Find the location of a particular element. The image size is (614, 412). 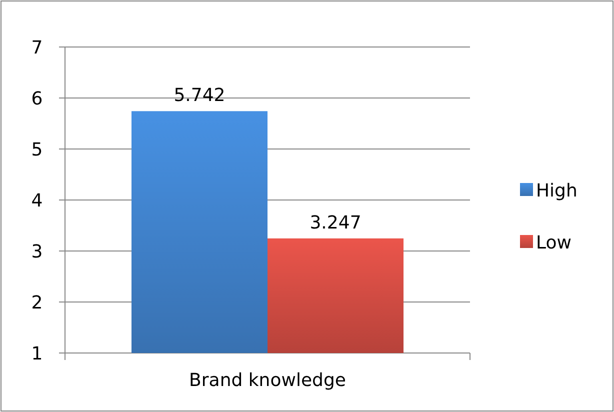

y-tick-label: 5 is located at coordinates (37, 149).